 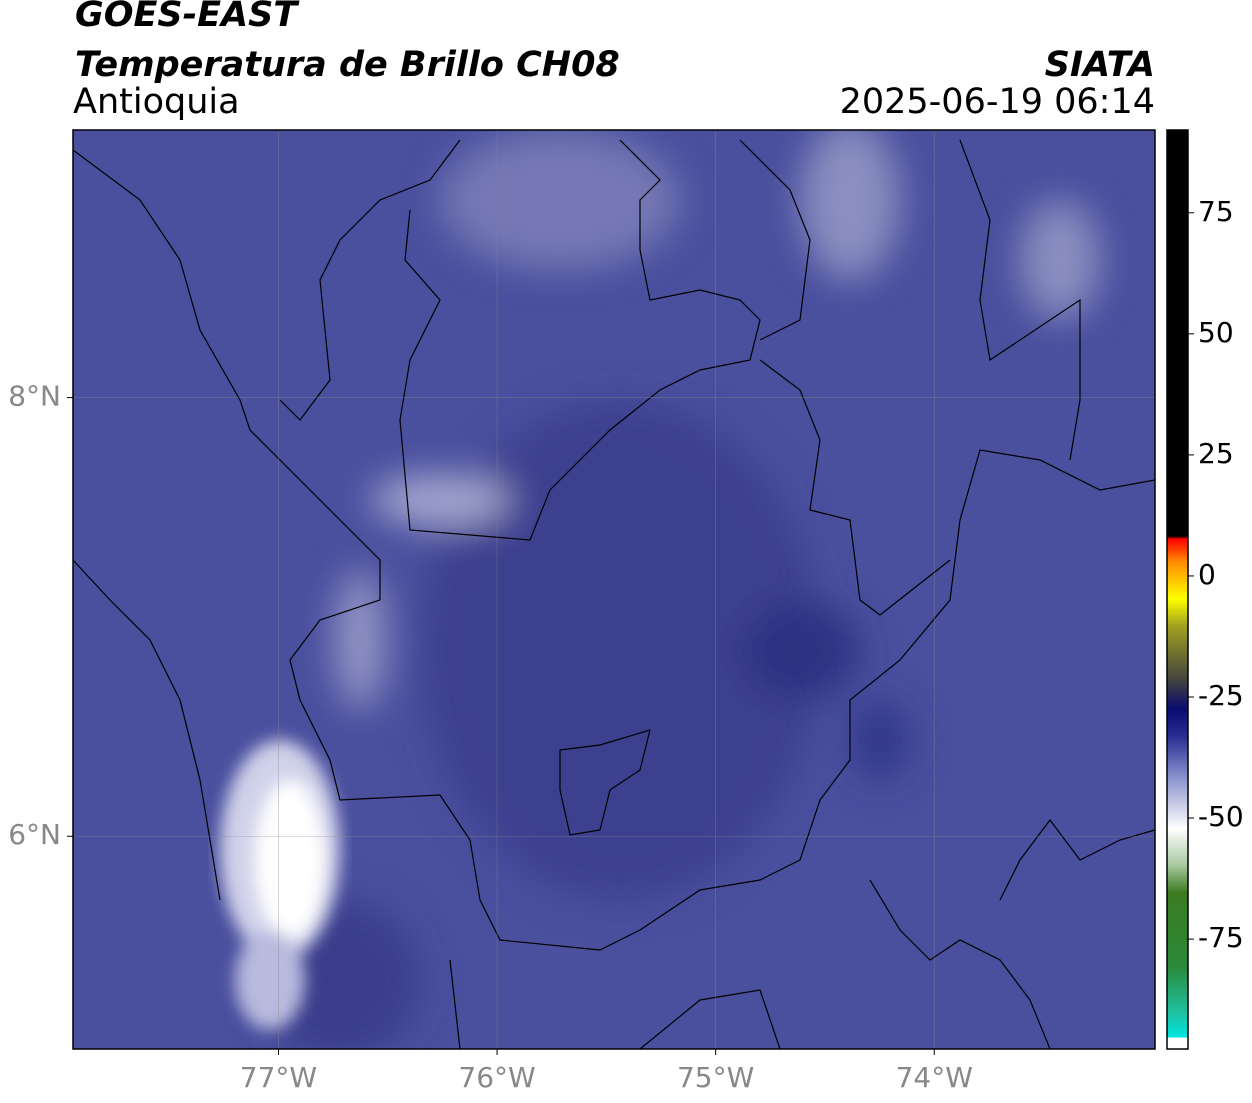 What do you see at coordinates (715, 1077) in the screenshot?
I see `x-tick-label: 75°W` at bounding box center [715, 1077].